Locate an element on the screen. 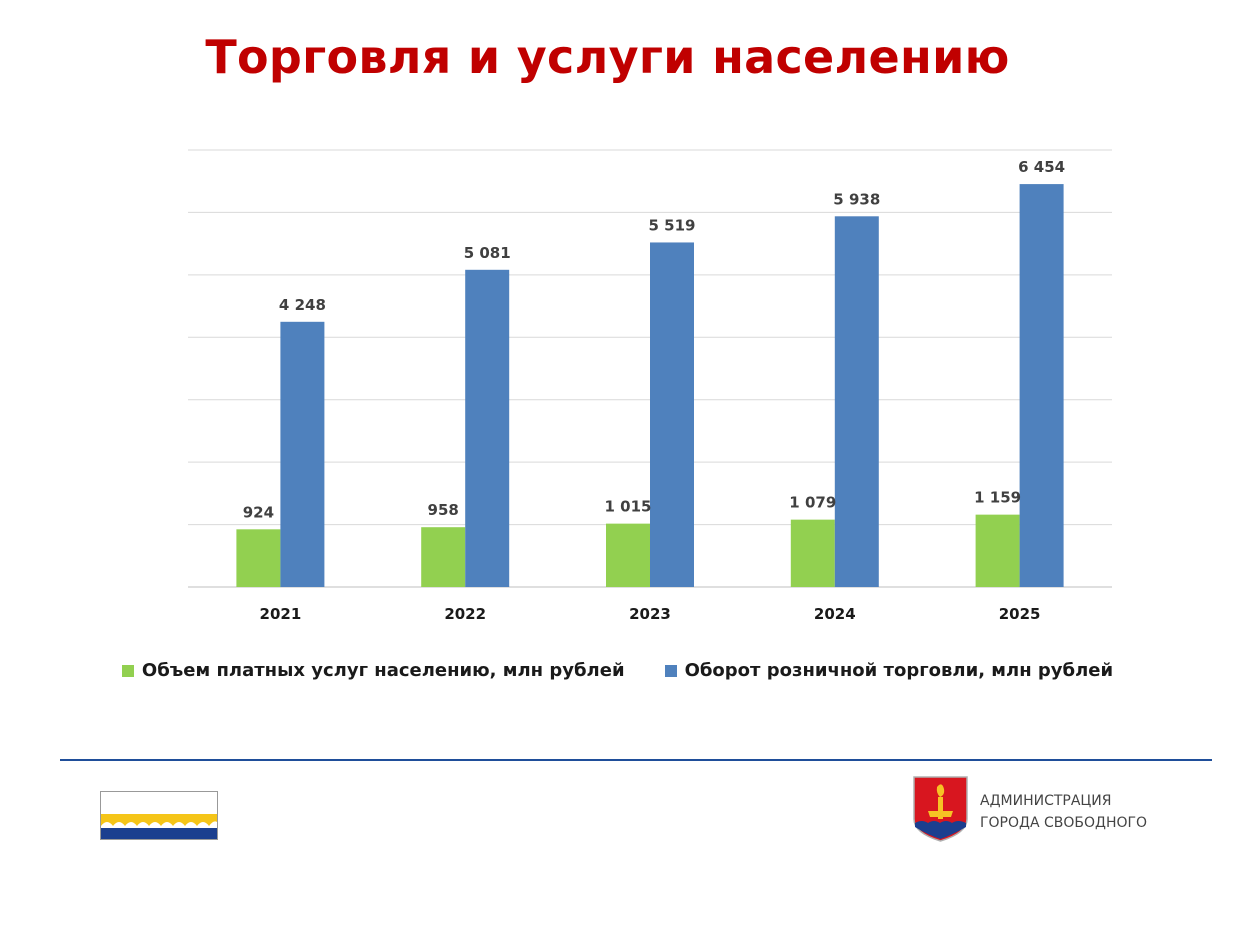 This screenshot has height=935, width=1235. admin-caption: АДМИНИСТРАЦИЯ ГОРОДА СВОБОДНОГО is located at coordinates (1063, 812).